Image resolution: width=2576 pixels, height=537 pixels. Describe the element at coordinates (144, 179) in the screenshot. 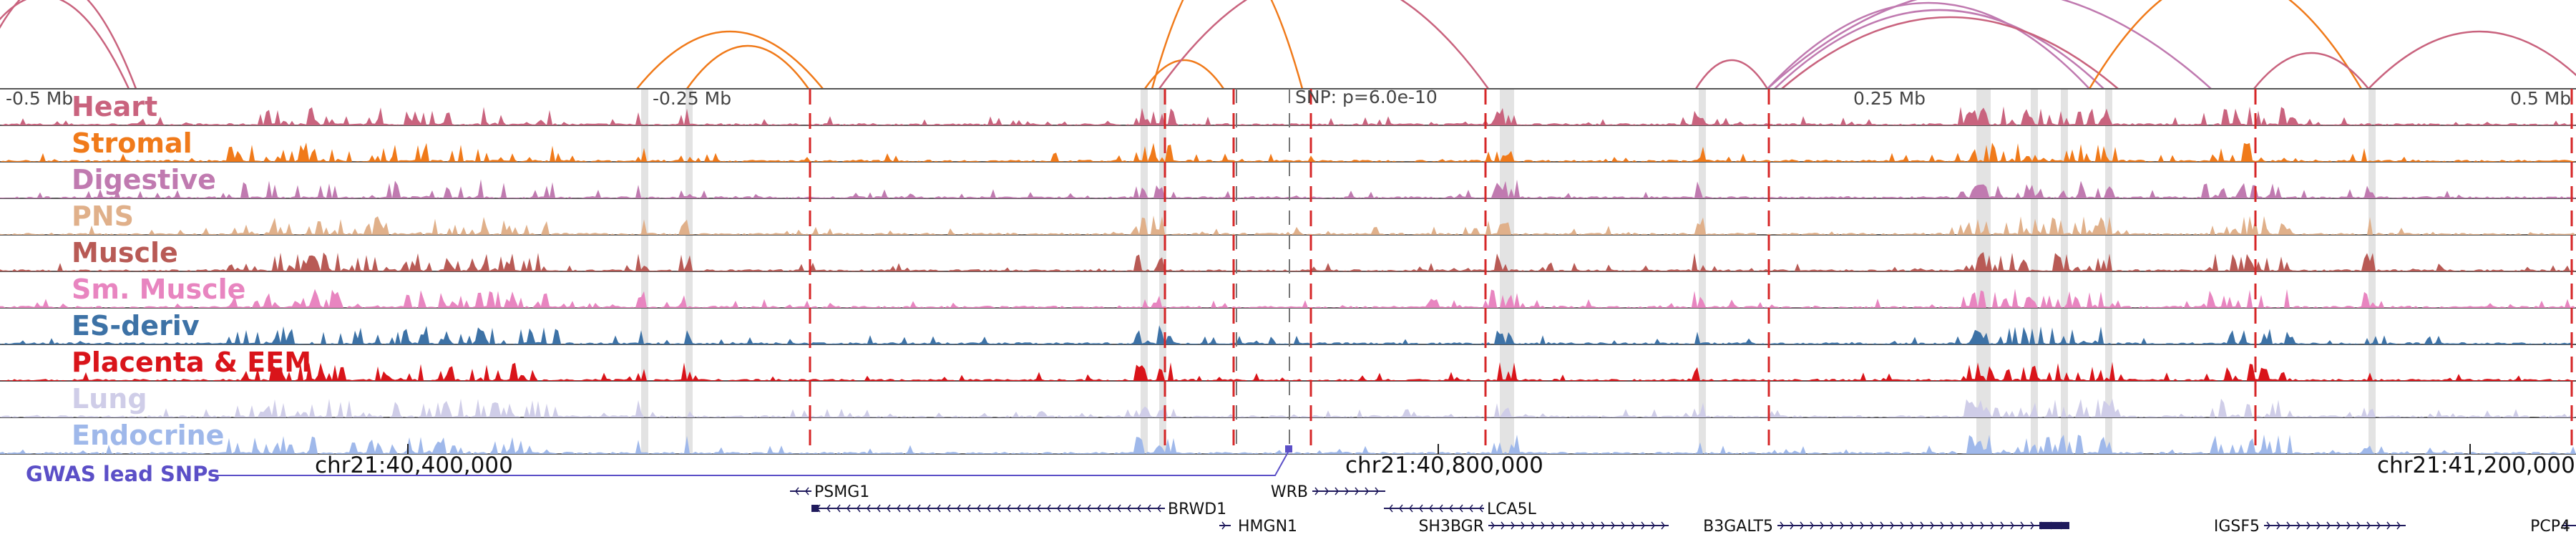

I see `track-label: Digestive` at that location.